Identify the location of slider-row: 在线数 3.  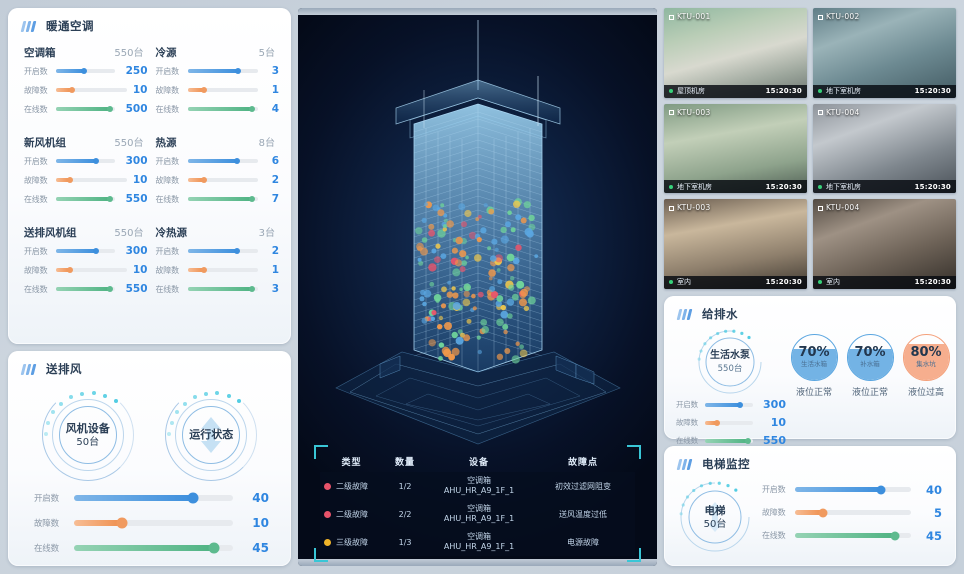
(218, 289).